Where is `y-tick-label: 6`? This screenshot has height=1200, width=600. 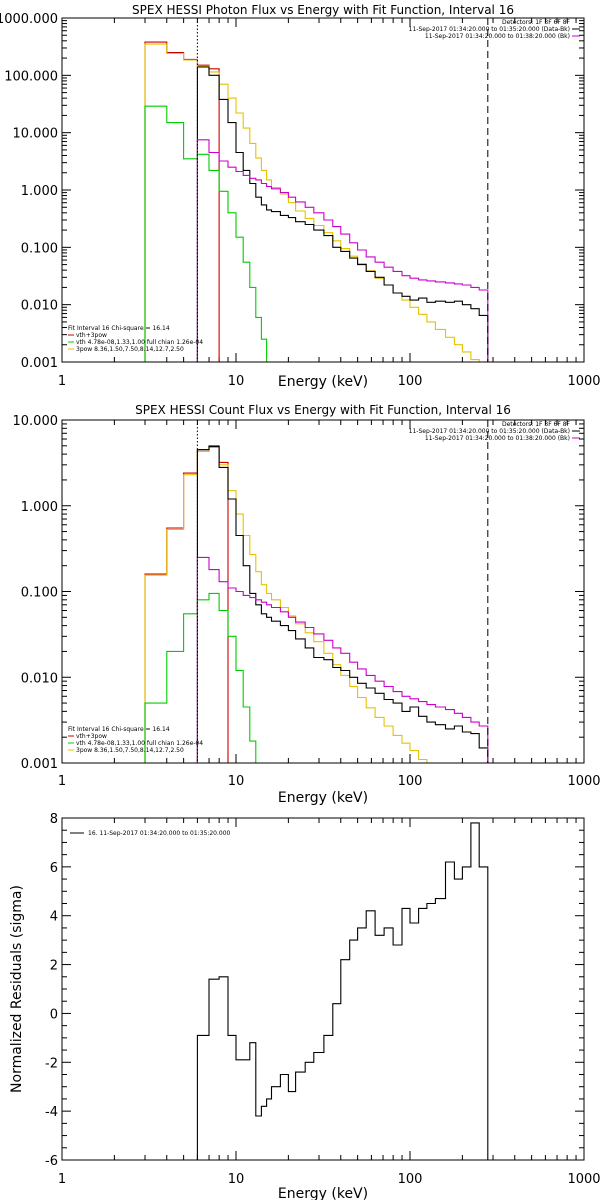
y-tick-label: 6 is located at coordinates (54, 868).